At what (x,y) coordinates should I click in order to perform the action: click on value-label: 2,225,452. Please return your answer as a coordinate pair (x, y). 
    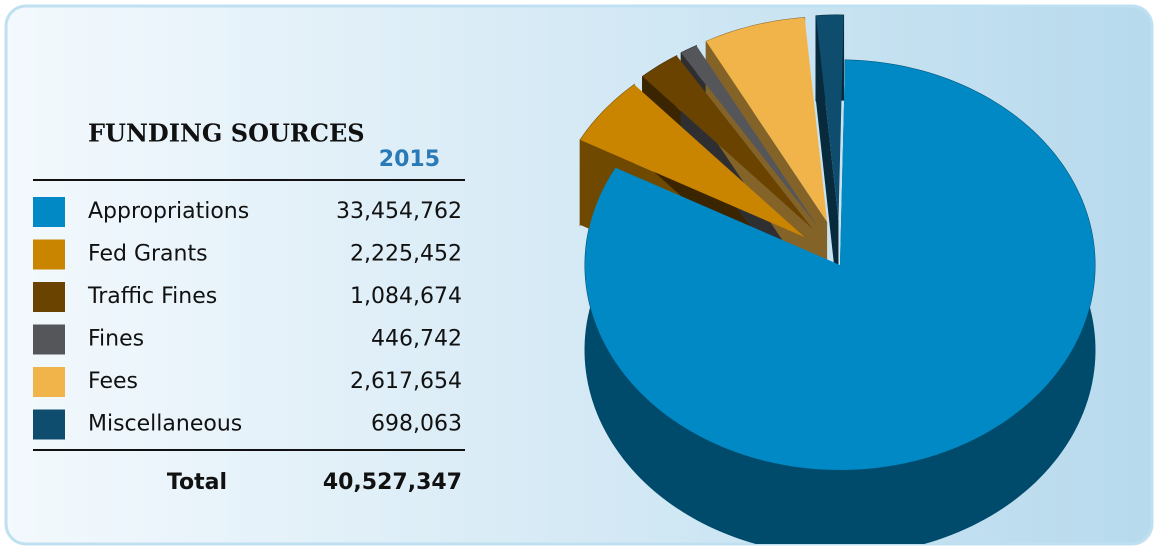
    Looking at the image, I should click on (406, 254).